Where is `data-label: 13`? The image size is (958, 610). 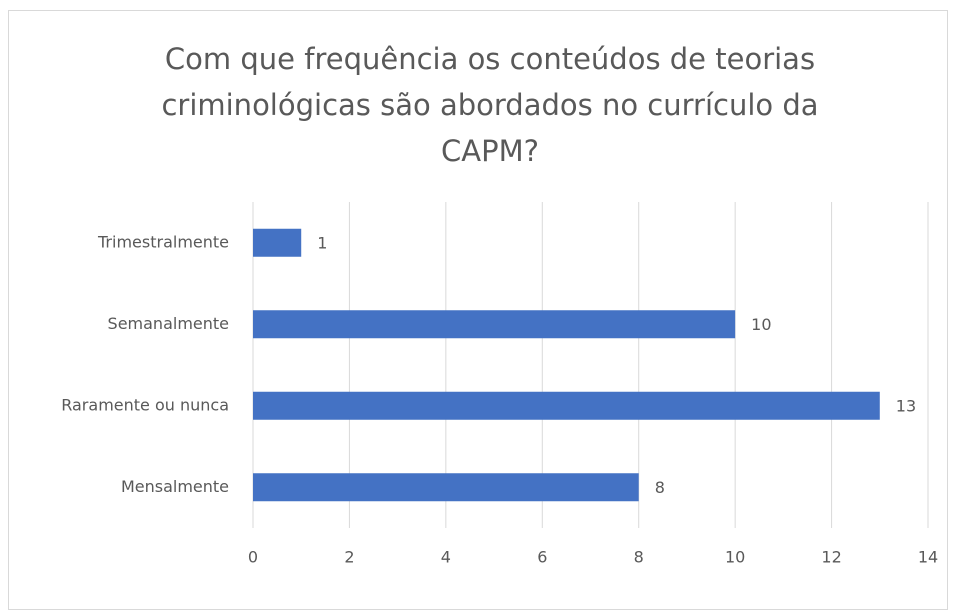
data-label: 13 is located at coordinates (906, 405).